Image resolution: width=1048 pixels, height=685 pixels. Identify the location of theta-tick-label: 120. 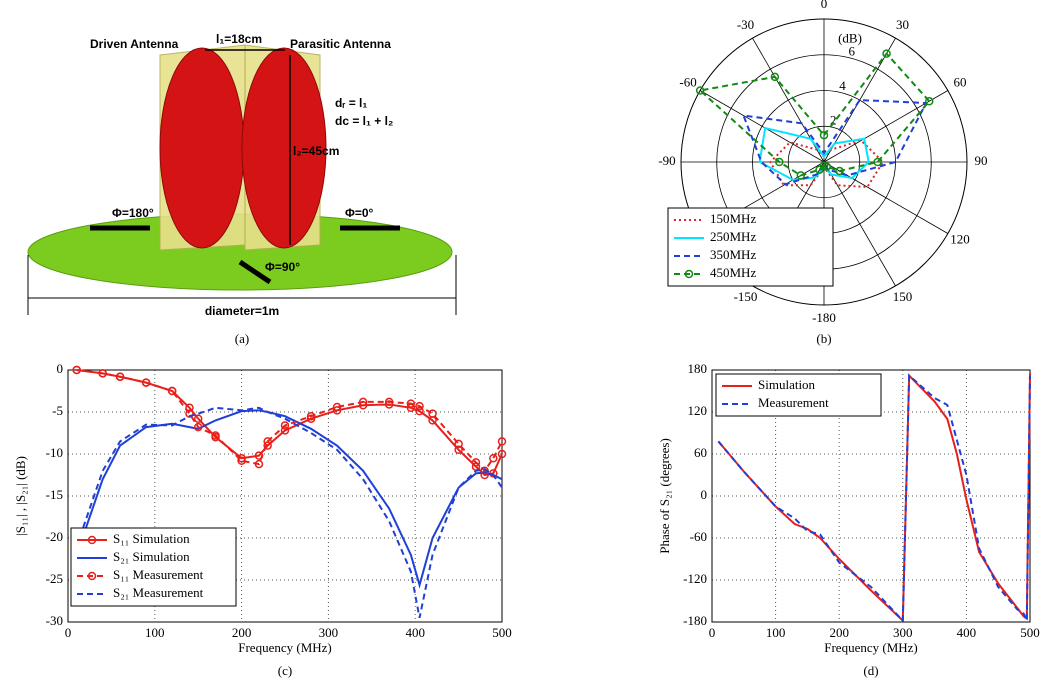
(960, 238).